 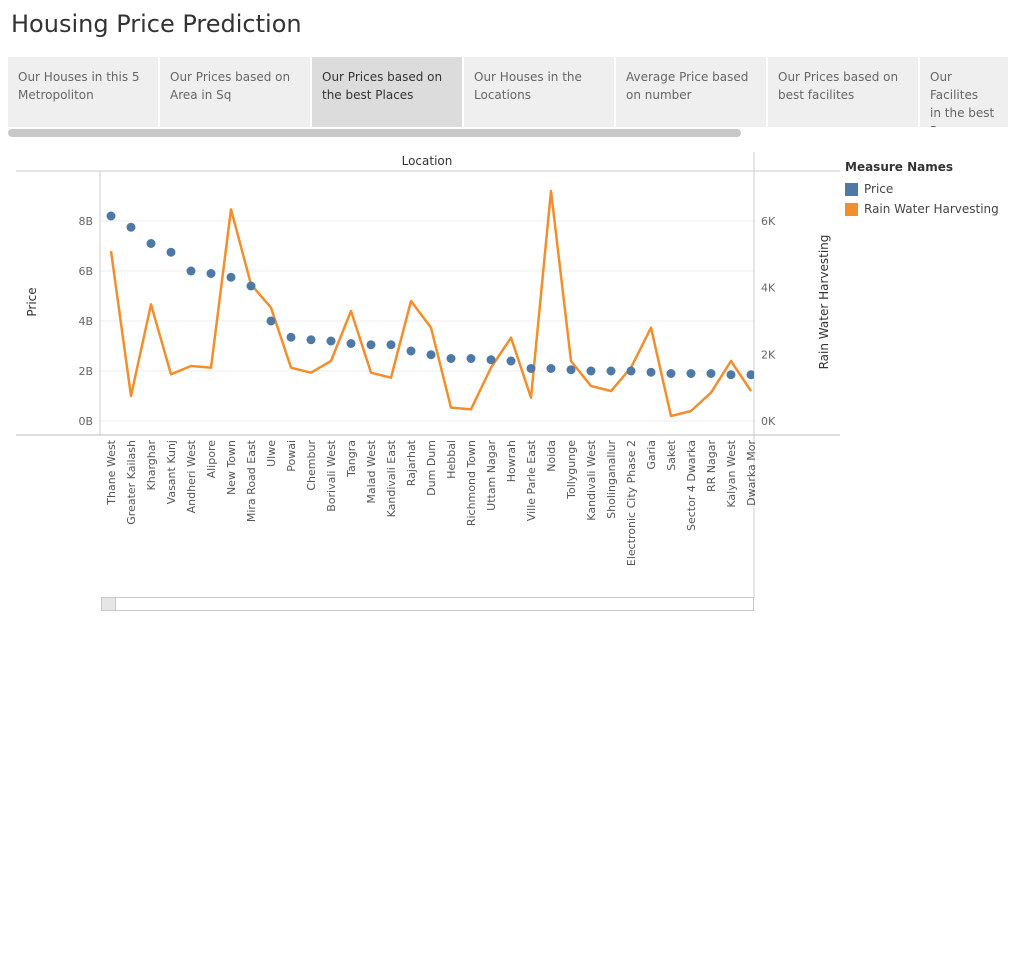 I want to click on y2-tick-label: 4K, so click(x=768, y=288).